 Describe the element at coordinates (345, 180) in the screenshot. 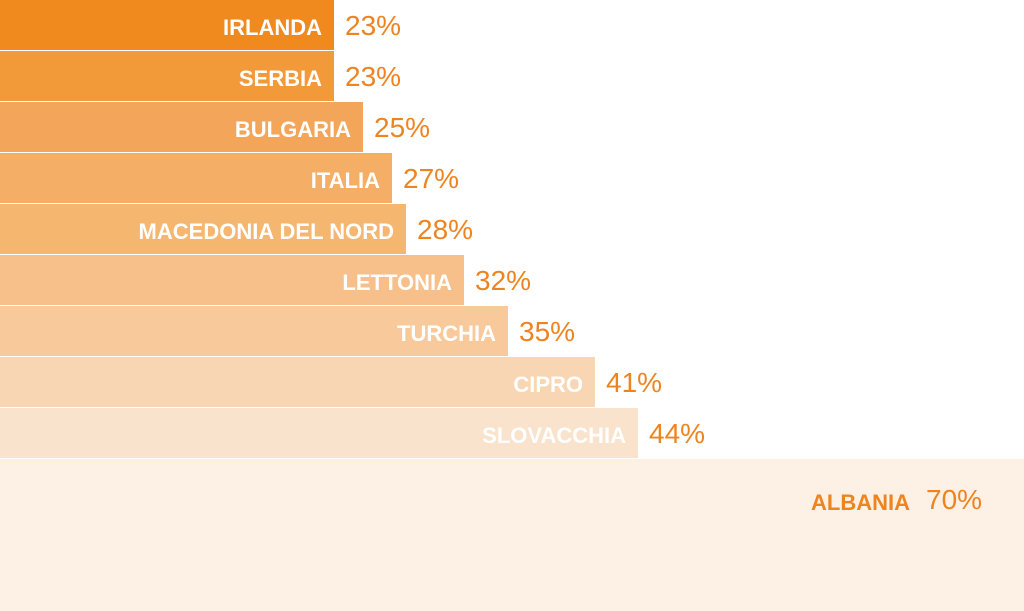

I see `bar-label: ITALIA` at that location.